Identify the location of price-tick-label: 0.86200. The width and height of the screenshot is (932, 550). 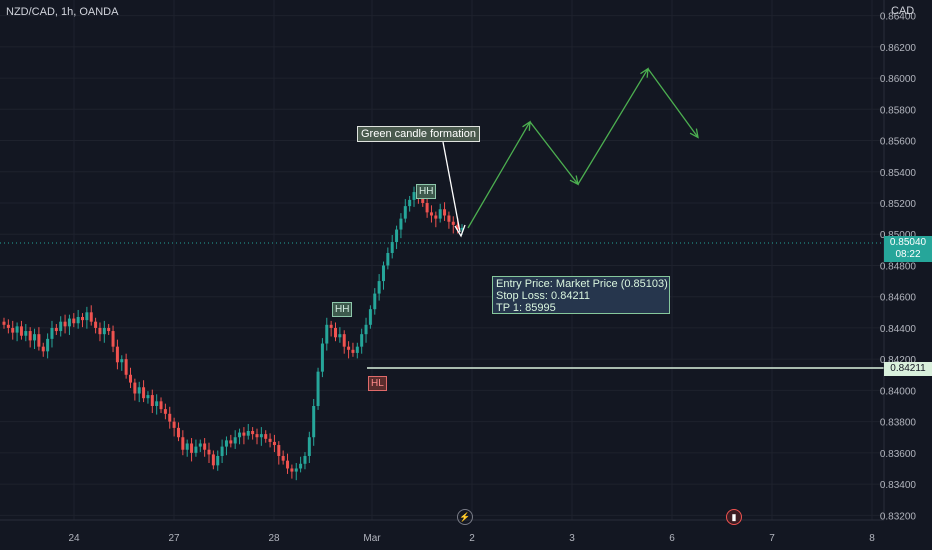
(898, 48).